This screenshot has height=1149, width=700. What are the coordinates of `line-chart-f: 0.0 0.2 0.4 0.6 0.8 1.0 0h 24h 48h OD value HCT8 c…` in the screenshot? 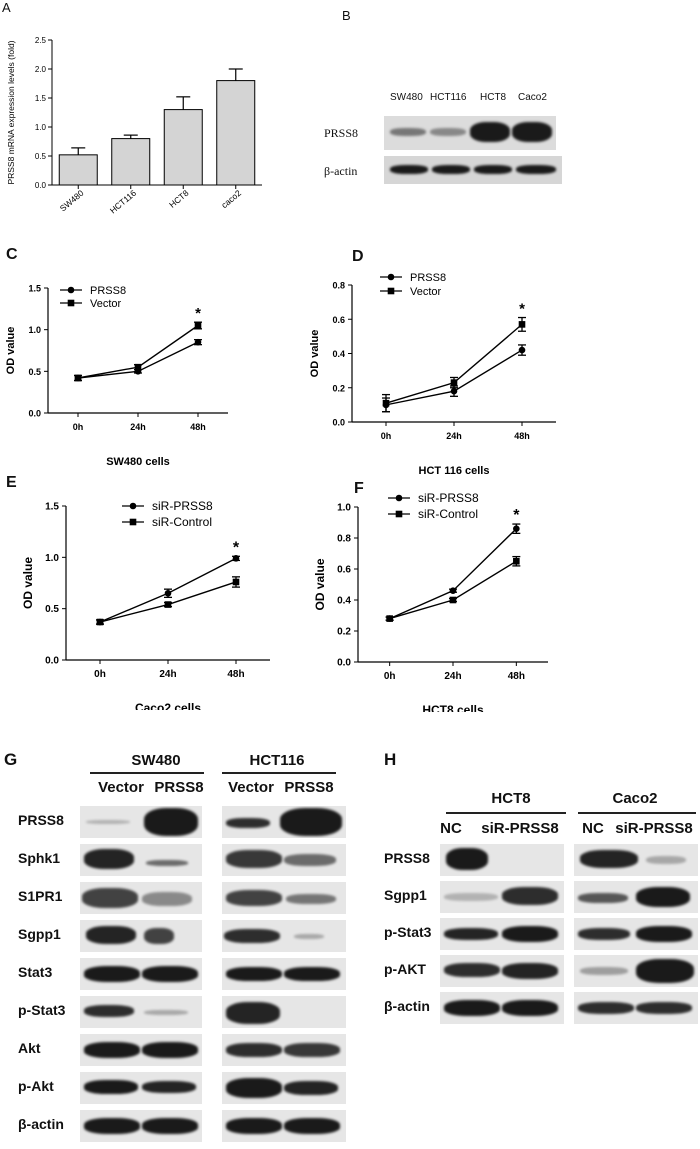 It's located at (430, 601).